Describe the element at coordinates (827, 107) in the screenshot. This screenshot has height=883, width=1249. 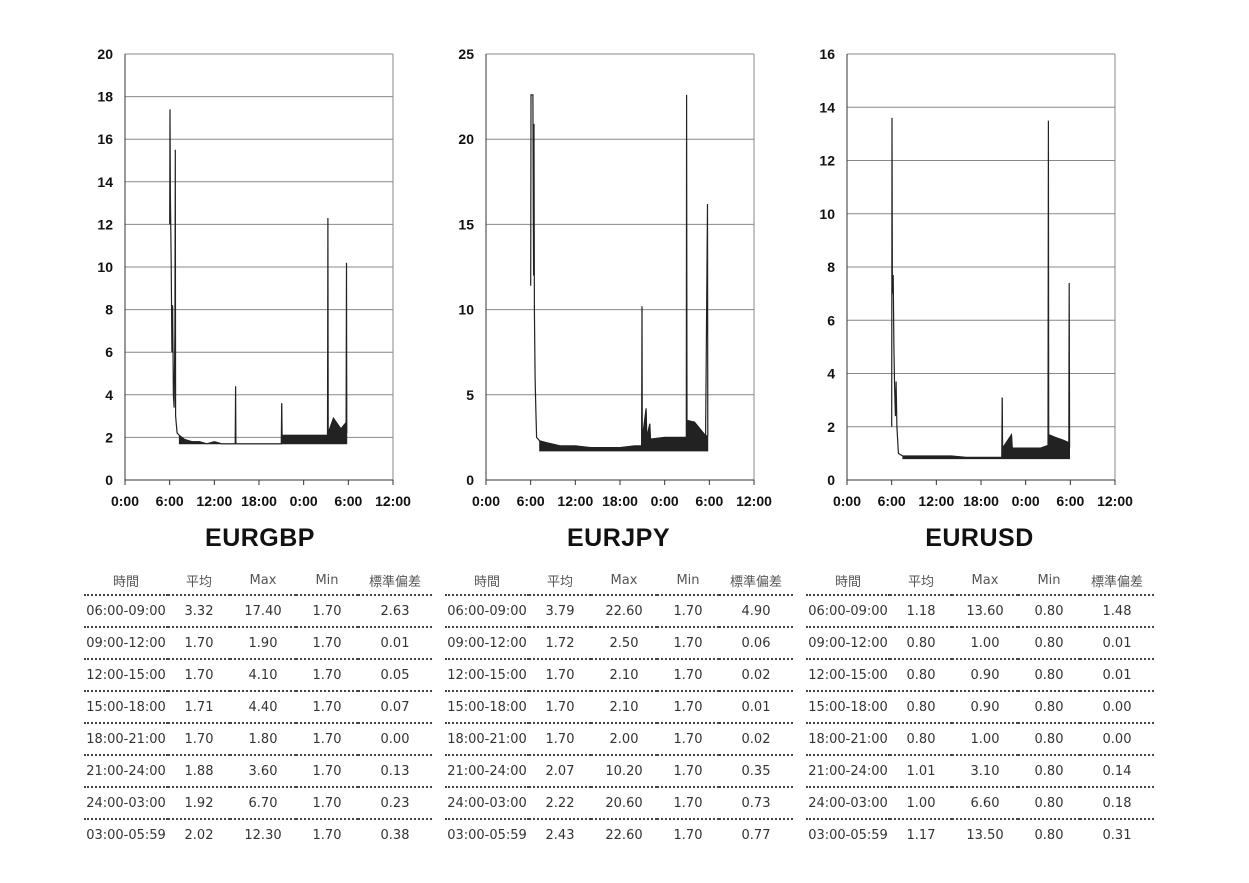
I see `y-tick-label: 14` at that location.